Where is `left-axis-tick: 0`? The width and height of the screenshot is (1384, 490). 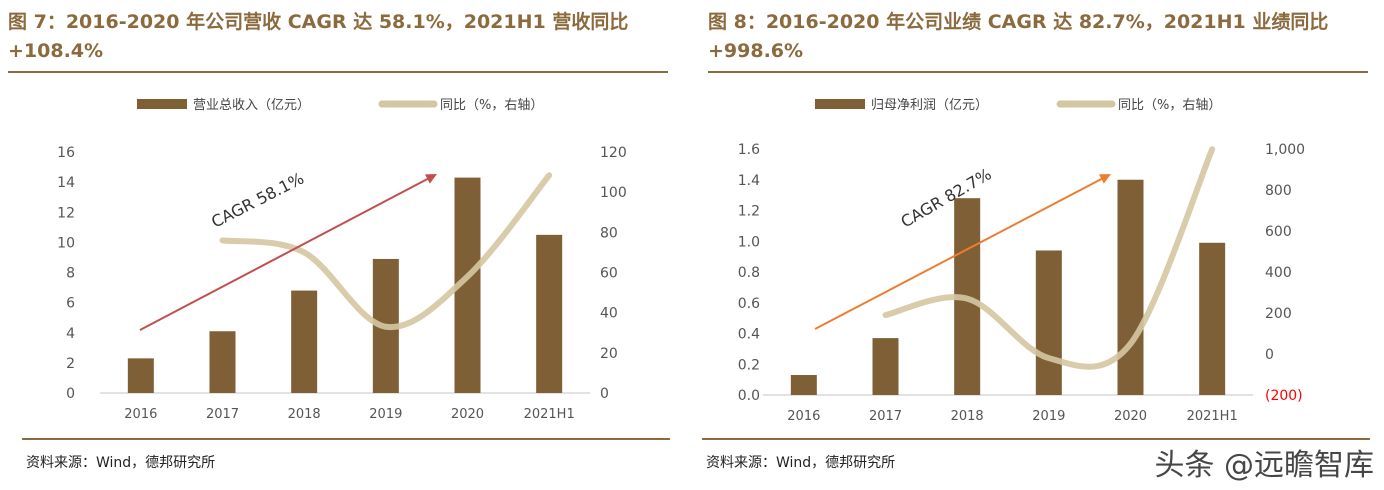 left-axis-tick: 0 is located at coordinates (70, 394).